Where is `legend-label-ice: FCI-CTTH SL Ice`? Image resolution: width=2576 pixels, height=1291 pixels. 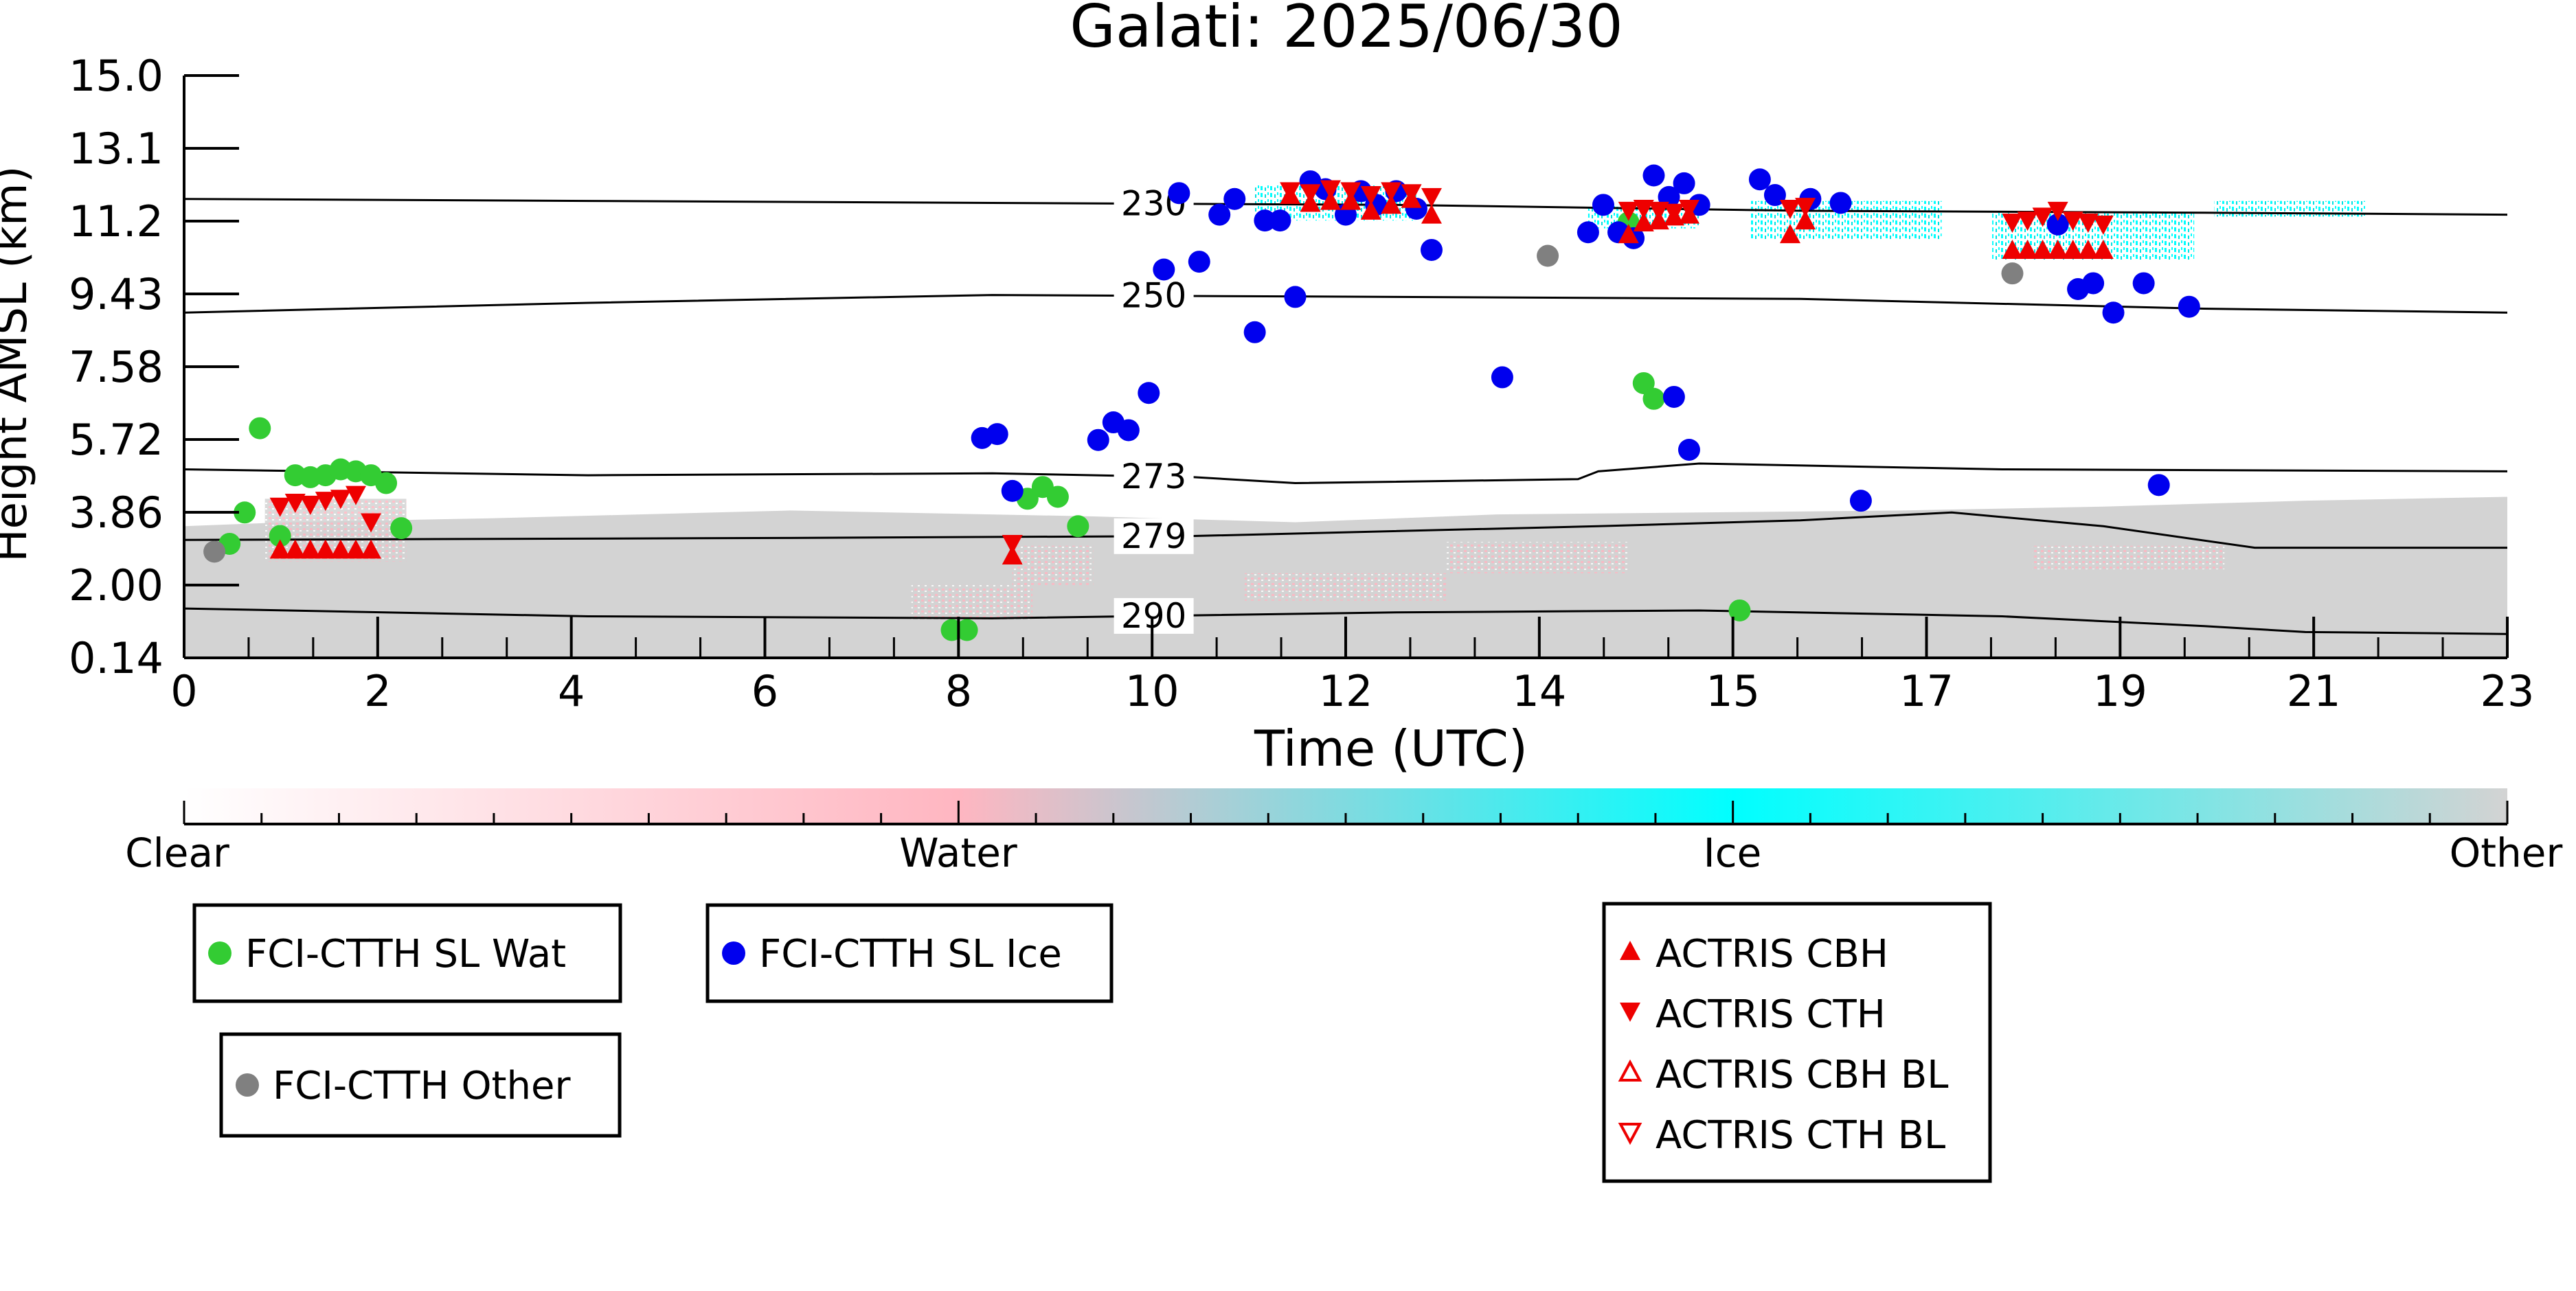
legend-label-ice: FCI-CTTH SL Ice is located at coordinates (910, 954).